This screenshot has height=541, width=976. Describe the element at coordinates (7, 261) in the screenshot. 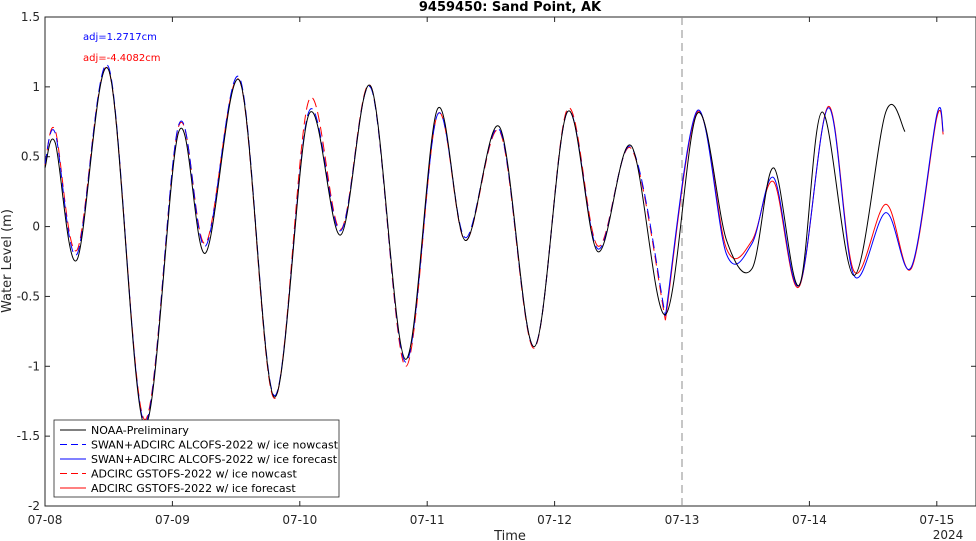

I see `y-axis-label: Water Level (m)` at that location.